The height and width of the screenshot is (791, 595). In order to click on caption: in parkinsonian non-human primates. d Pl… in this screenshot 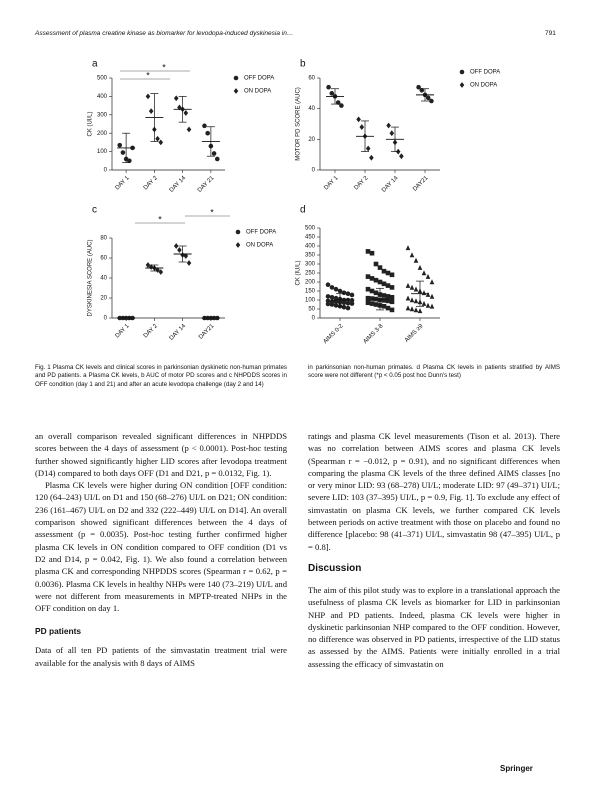, I will do `click(434, 372)`.